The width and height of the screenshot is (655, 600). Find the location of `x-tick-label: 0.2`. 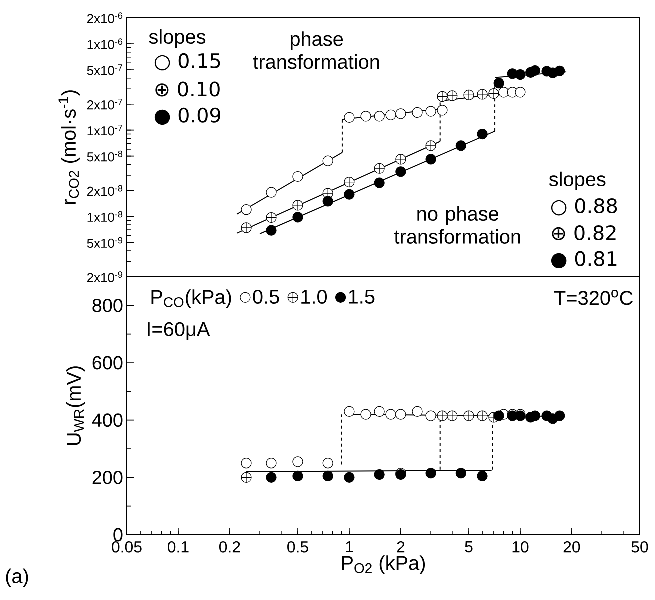

x-tick-label: 0.2 is located at coordinates (229, 547).